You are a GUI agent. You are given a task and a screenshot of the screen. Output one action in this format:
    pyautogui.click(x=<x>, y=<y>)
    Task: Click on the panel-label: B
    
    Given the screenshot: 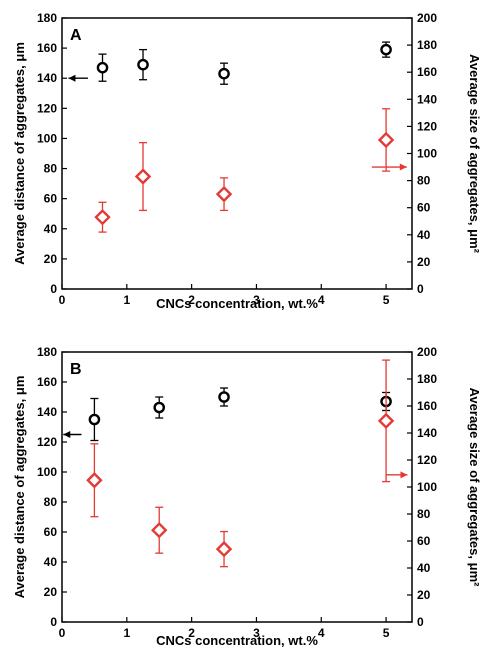 What is the action you would take?
    pyautogui.click(x=76, y=369)
    